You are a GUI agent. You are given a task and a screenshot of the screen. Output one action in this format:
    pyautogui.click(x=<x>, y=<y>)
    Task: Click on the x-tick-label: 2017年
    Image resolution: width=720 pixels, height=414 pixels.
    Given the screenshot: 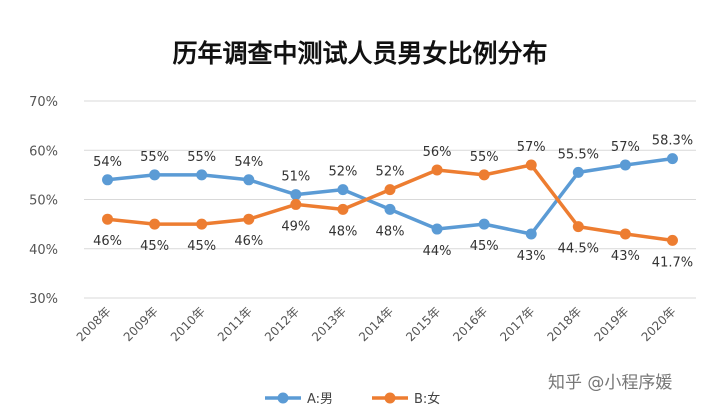 What is the action you would take?
    pyautogui.click(x=517, y=324)
    